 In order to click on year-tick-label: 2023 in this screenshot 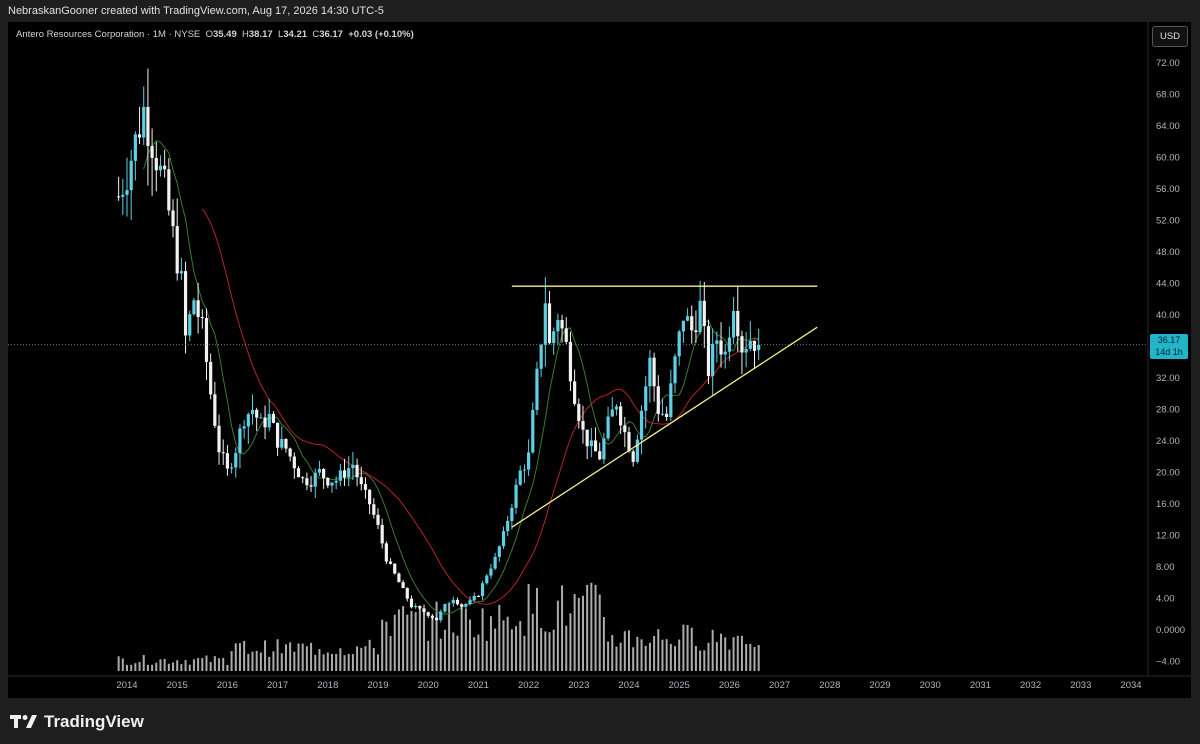, I will do `click(578, 685)`.